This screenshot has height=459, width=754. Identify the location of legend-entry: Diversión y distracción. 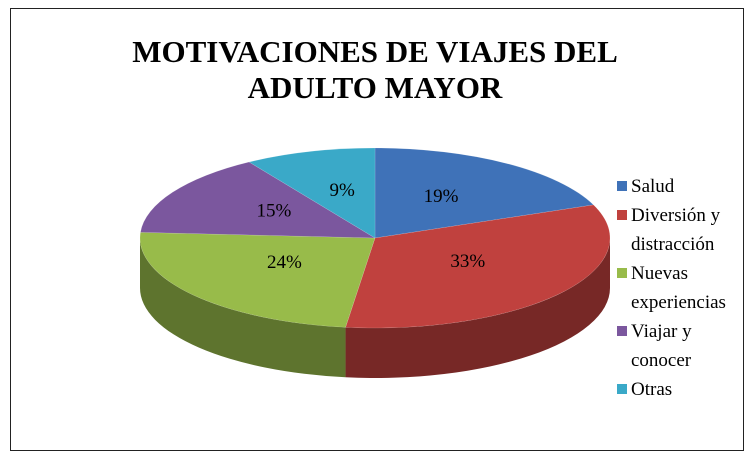
(678, 230).